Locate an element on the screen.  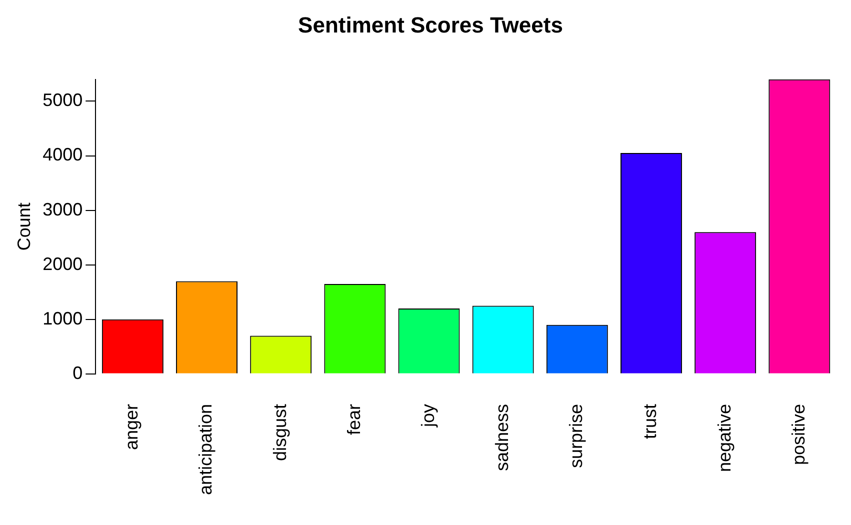
x-tick-label: disgust is located at coordinates (280, 432).